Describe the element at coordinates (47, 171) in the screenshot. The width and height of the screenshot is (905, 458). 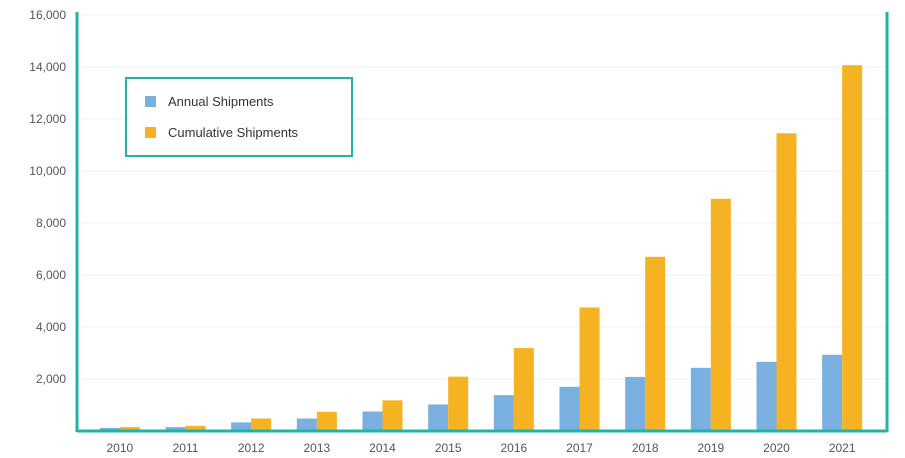
I see `y-tick-label: 10,000` at that location.